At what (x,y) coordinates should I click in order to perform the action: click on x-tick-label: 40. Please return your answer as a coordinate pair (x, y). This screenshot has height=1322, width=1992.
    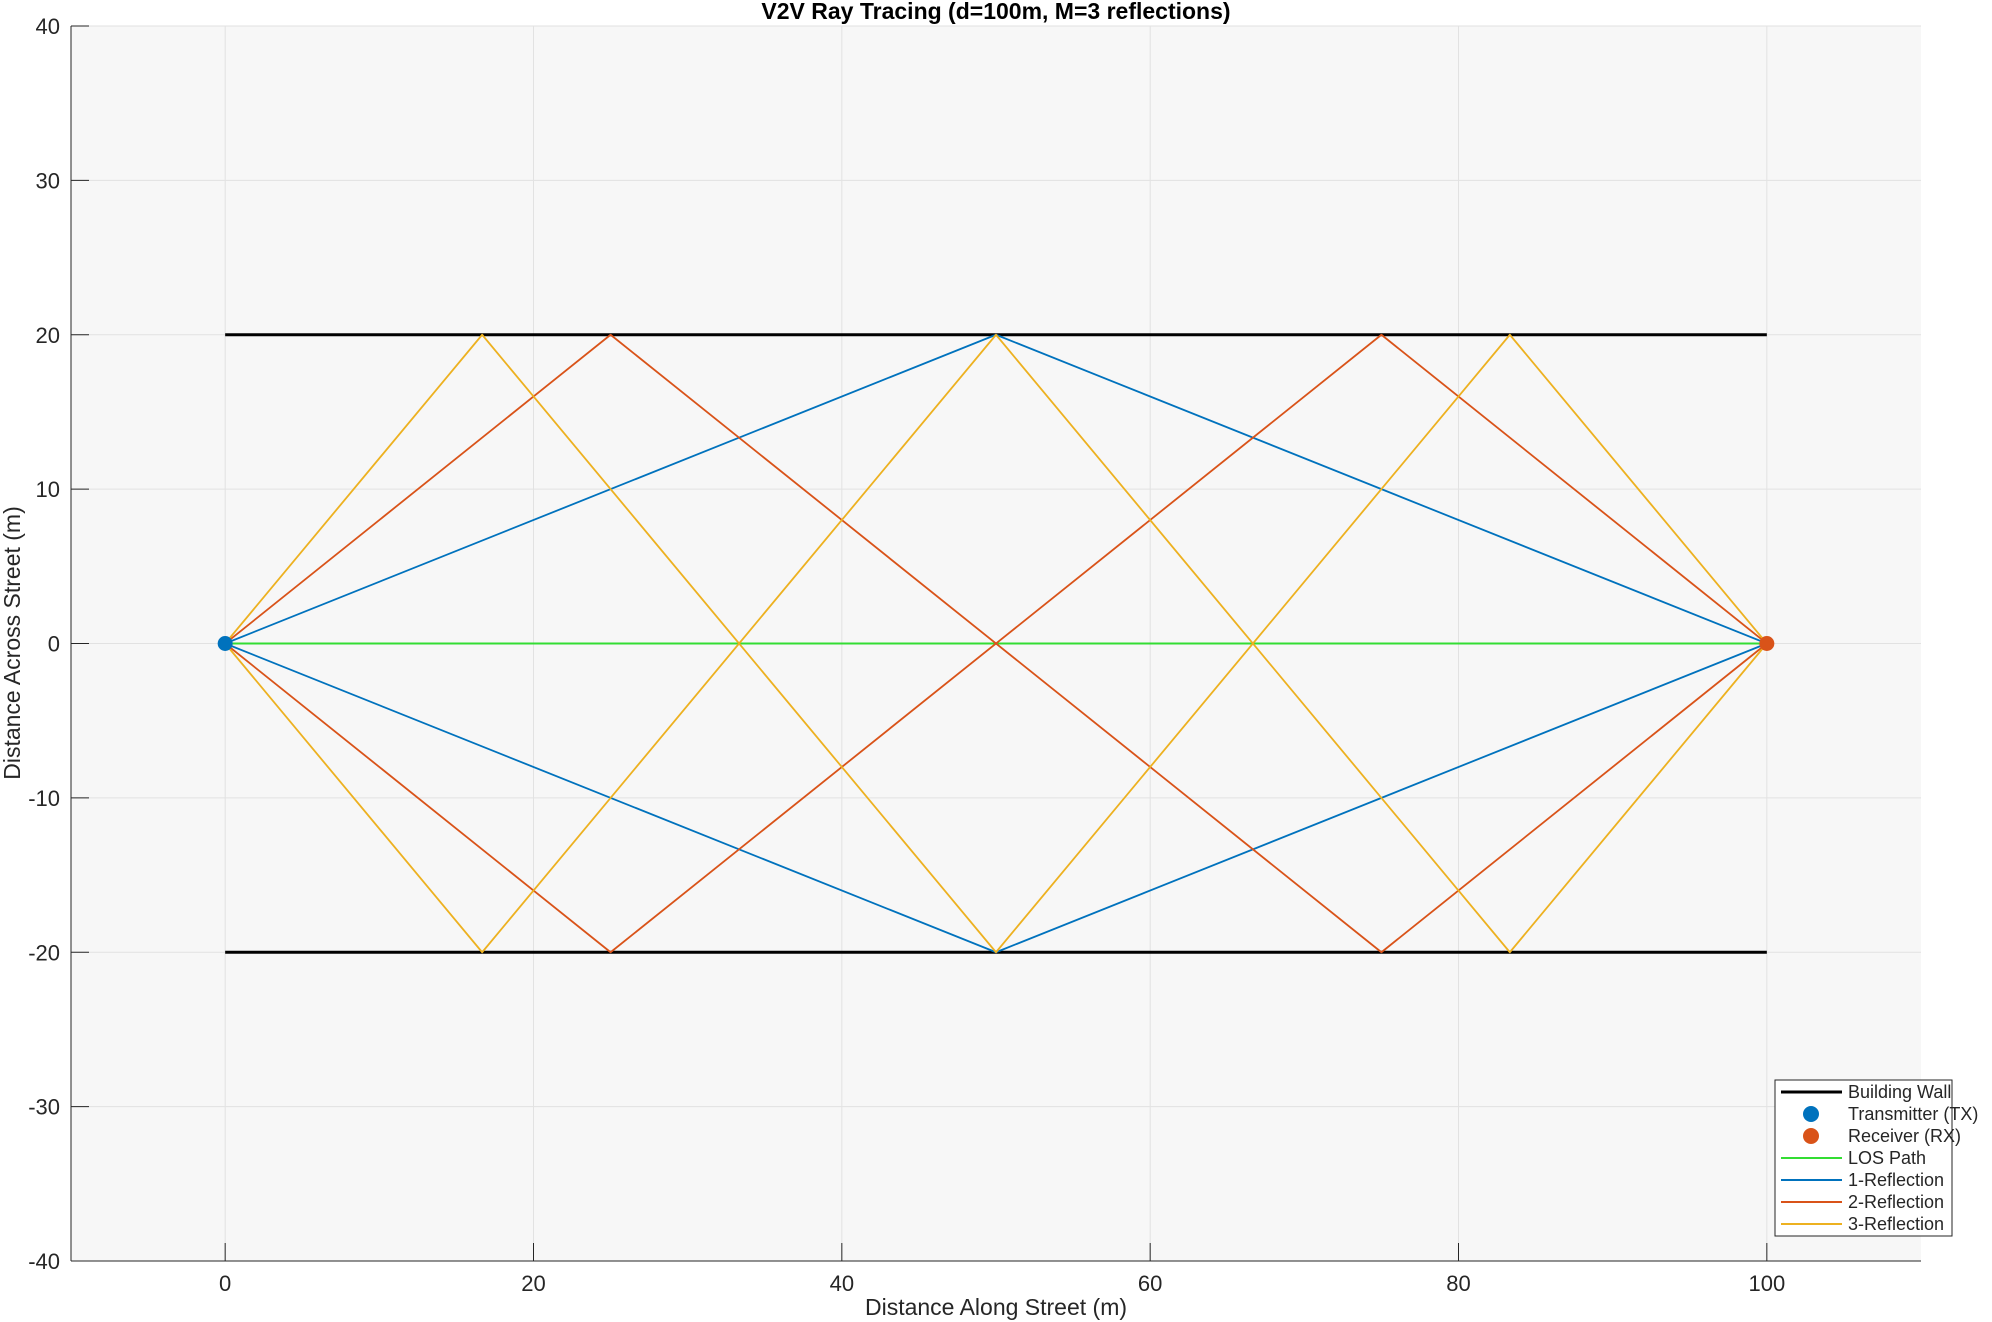
    Looking at the image, I should click on (842, 1283).